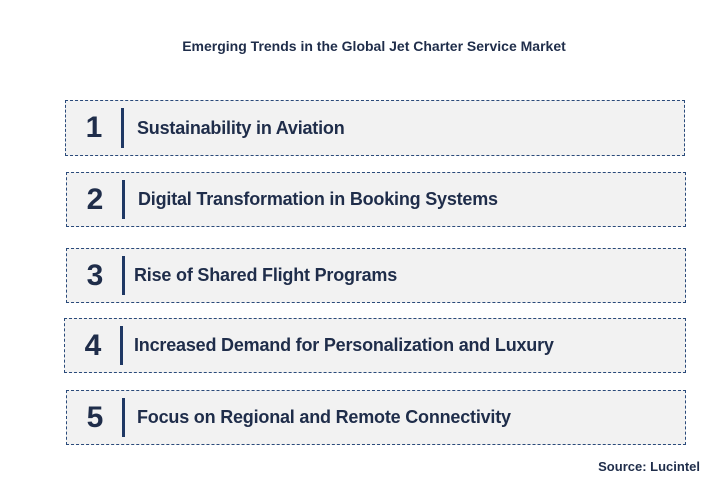  I want to click on trend-item-1: 1 Sustainability in Aviation, so click(375, 128).